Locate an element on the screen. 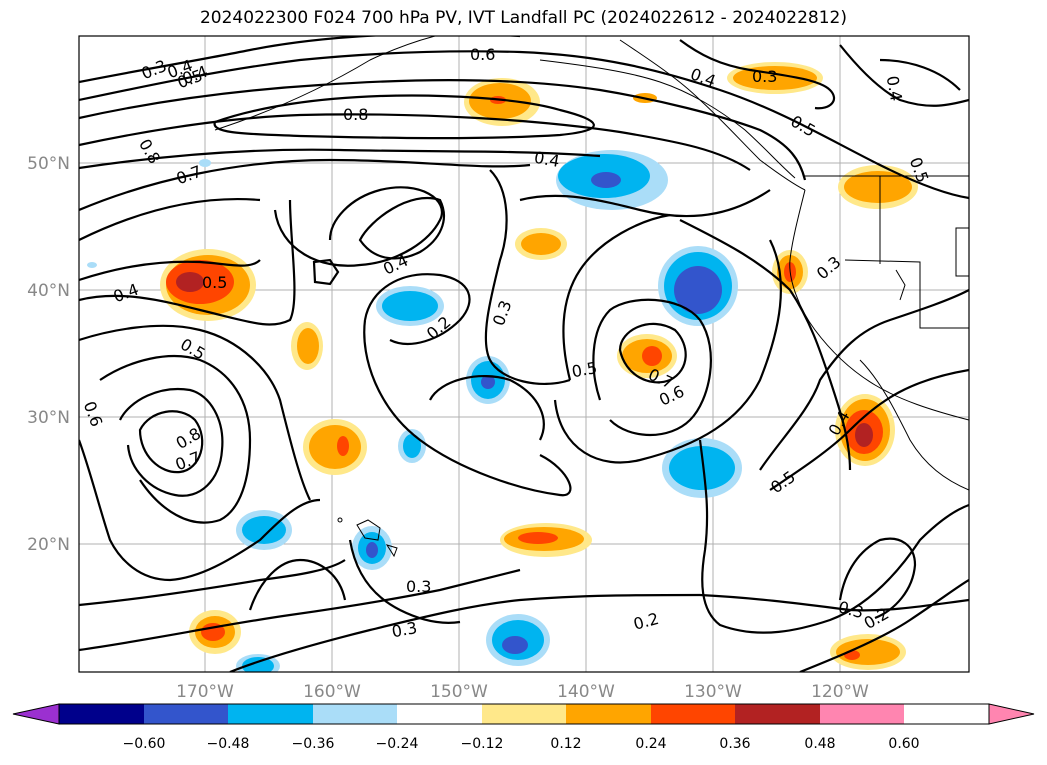 The image size is (1047, 765). colorbar-tick-label: −0.24 is located at coordinates (397, 744).